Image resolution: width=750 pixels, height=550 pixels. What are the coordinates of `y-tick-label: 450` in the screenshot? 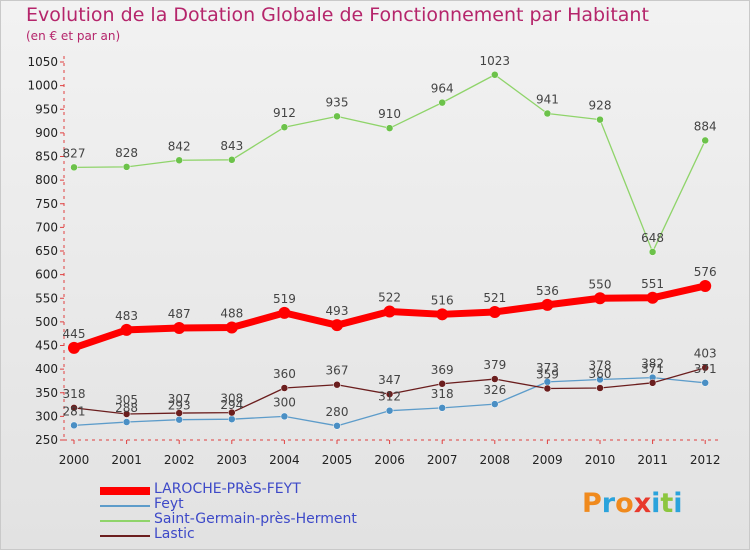 It's located at (46, 346).